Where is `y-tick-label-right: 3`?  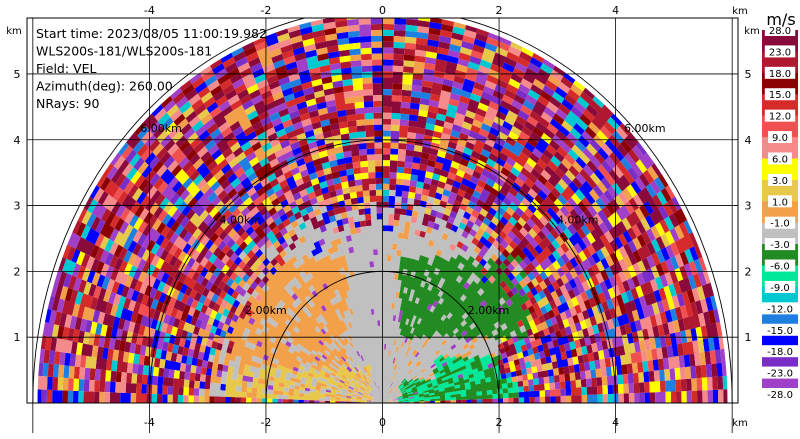 y-tick-label-right: 3 is located at coordinates (748, 206).